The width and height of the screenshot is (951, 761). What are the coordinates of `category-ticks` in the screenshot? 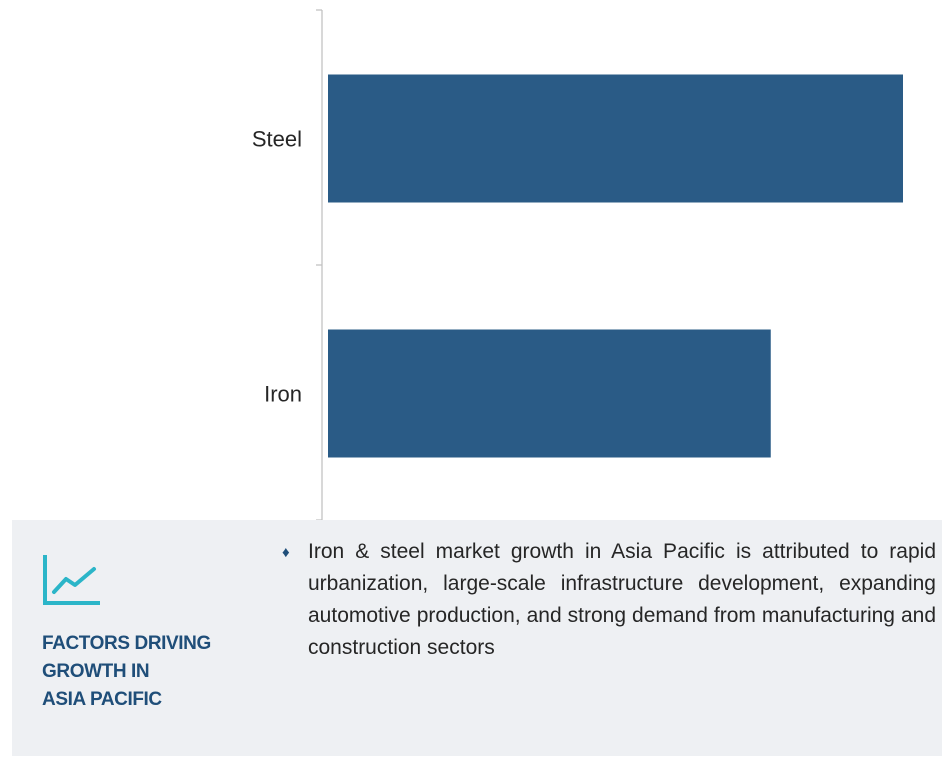 It's located at (319, 265).